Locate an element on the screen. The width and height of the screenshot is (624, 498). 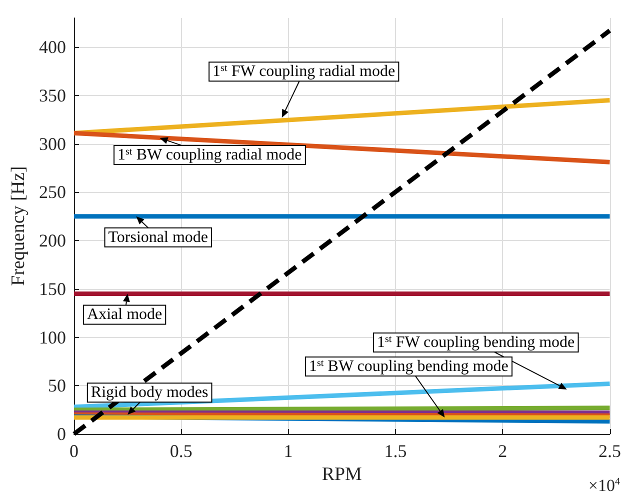
y-tick-label: 0 is located at coordinates (61, 434).